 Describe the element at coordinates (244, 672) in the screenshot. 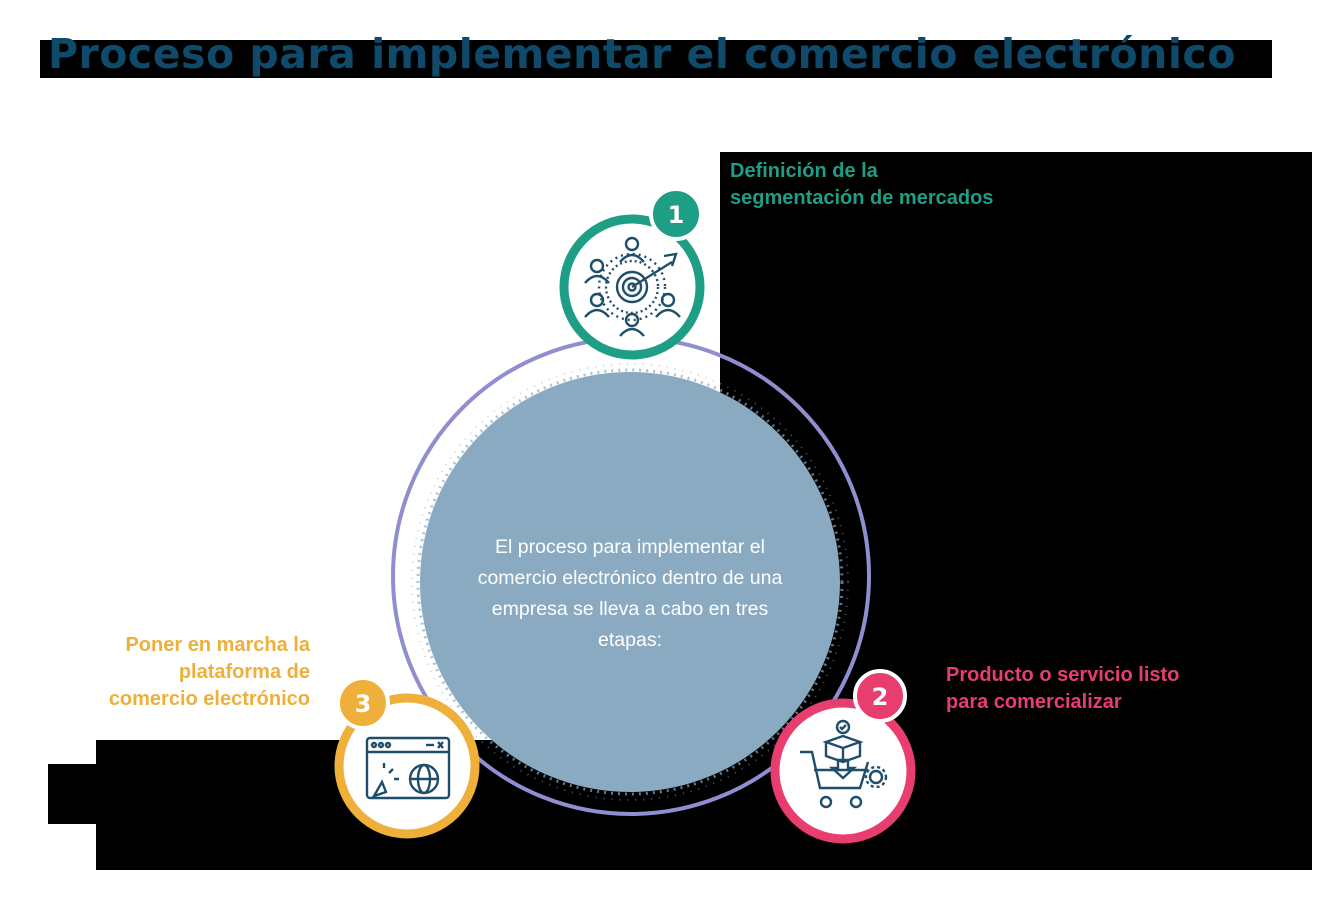

I see `stage-3-label-line-2: plataforma de` at that location.